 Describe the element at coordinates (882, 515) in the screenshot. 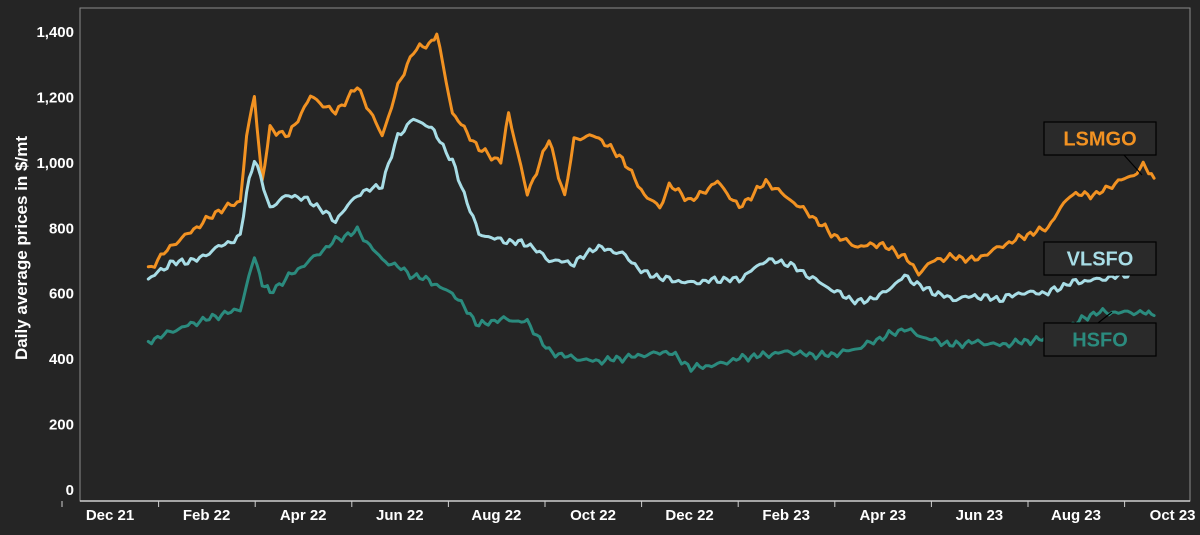

I see `x-tick-label: Apr 23` at that location.